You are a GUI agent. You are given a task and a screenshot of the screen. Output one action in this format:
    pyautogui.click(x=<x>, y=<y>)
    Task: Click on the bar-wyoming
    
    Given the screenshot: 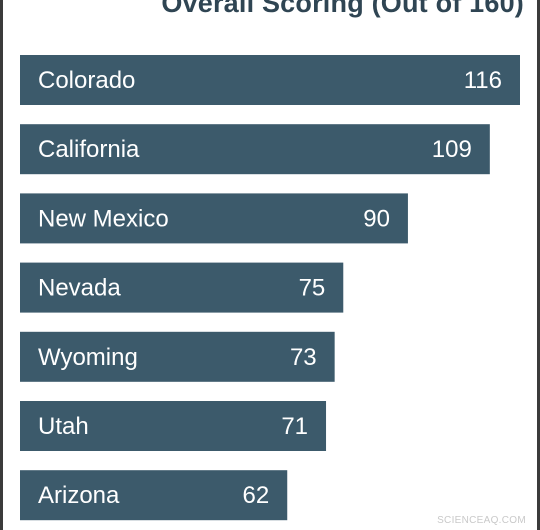 What is the action you would take?
    pyautogui.click(x=177, y=356)
    